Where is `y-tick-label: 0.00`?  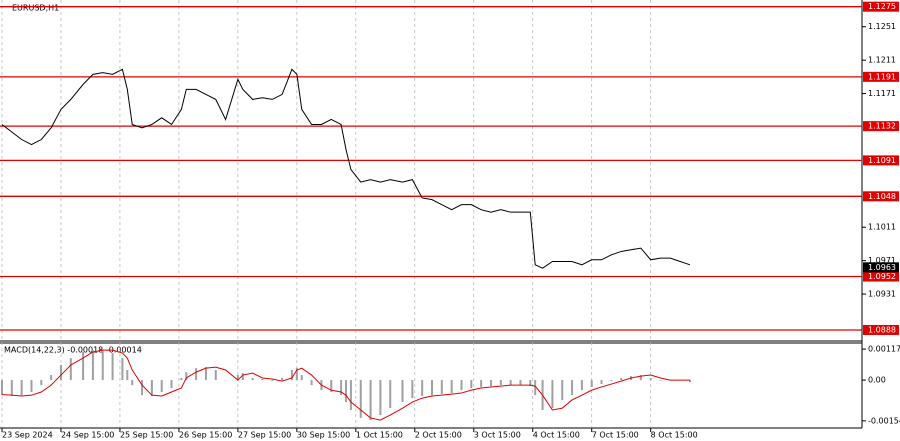
y-tick-label: 0.00 is located at coordinates (877, 380).